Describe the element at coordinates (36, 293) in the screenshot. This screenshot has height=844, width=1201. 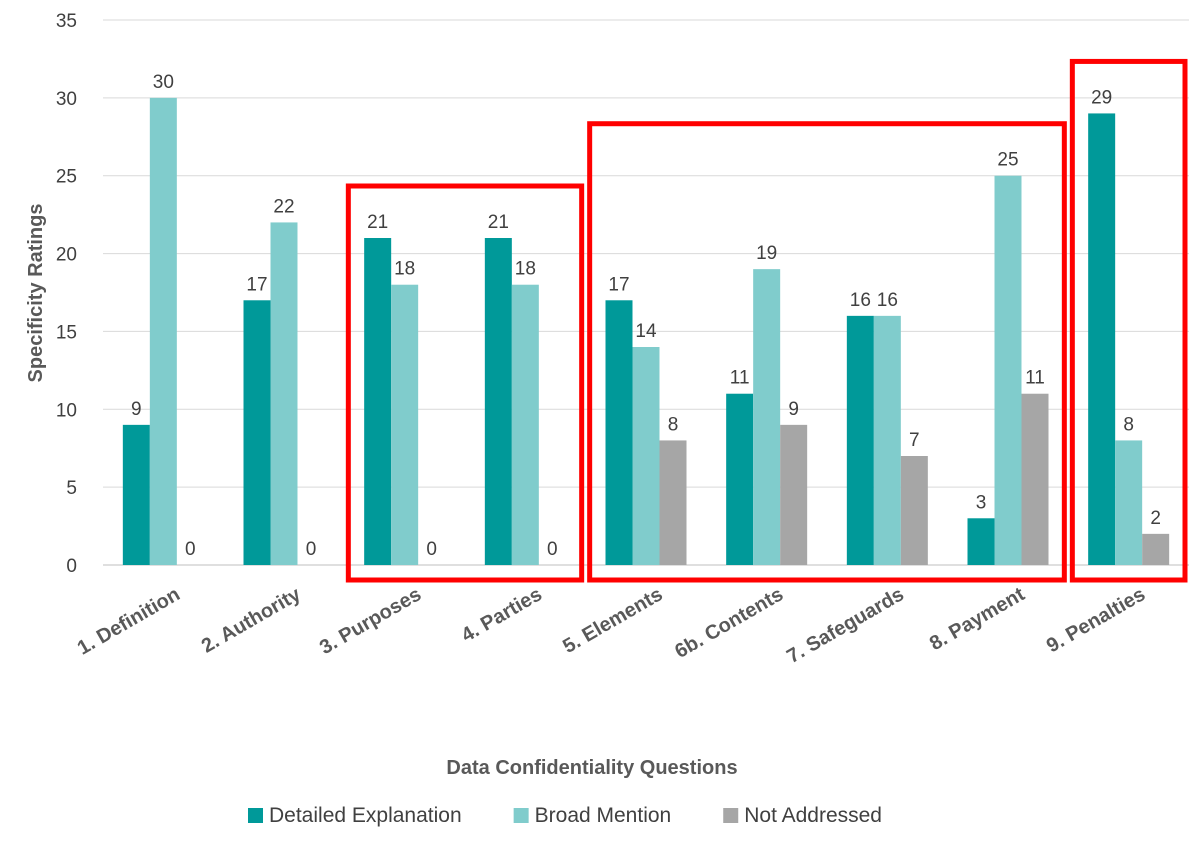
I see `y-axis-title: Specificity Ratings` at that location.